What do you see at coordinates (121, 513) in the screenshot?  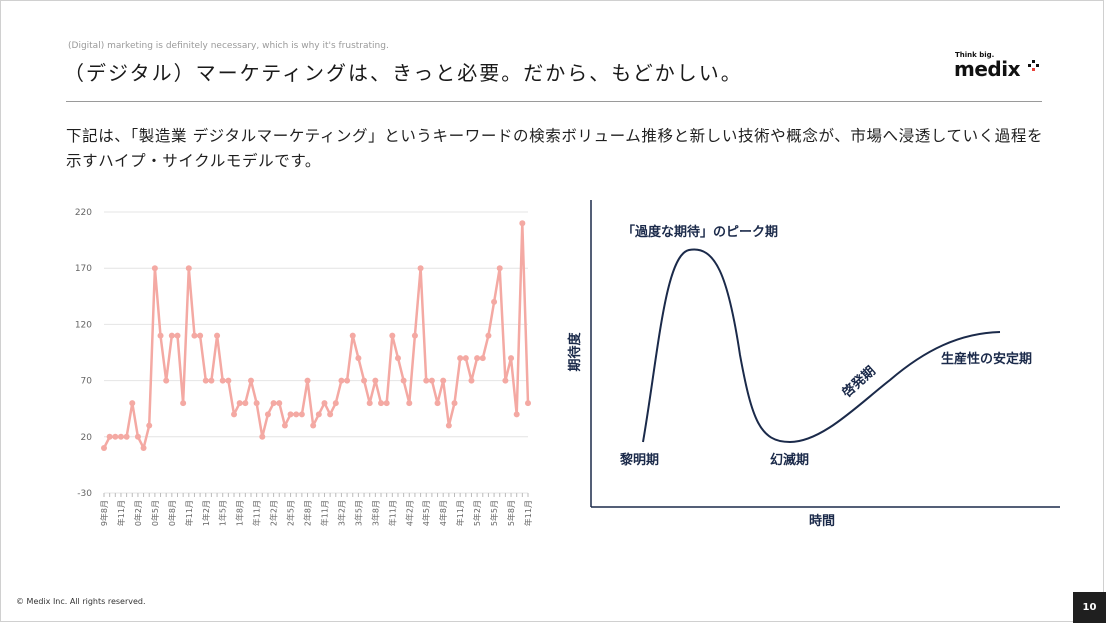 I see `x-tick-label: 2019年11月` at bounding box center [121, 513].